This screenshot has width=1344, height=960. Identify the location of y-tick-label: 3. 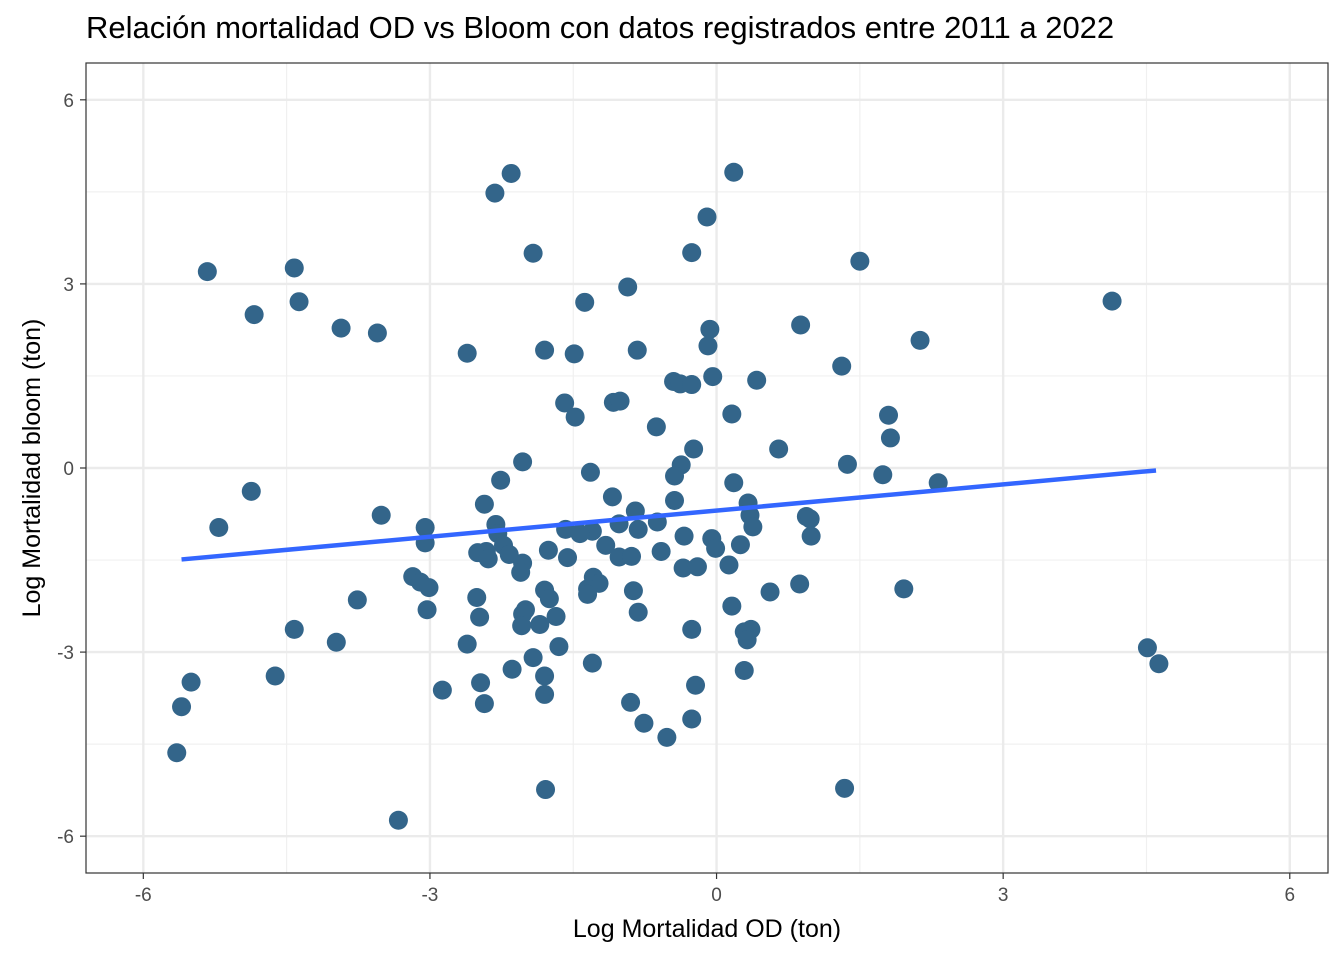
(68, 285).